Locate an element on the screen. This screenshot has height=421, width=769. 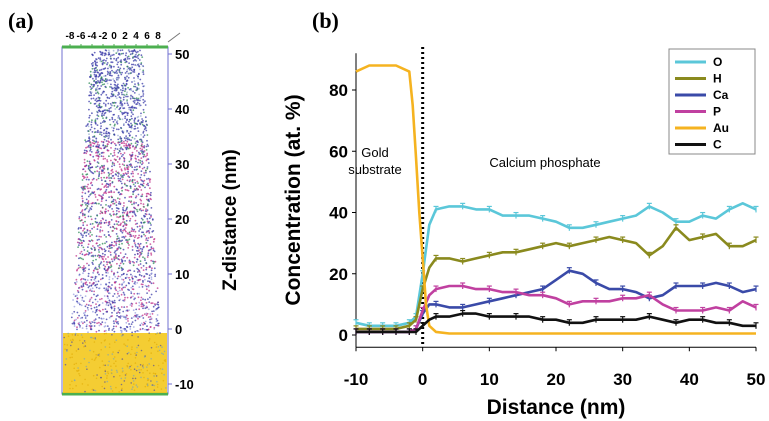
x-tick-label: -10 is located at coordinates (356, 379).